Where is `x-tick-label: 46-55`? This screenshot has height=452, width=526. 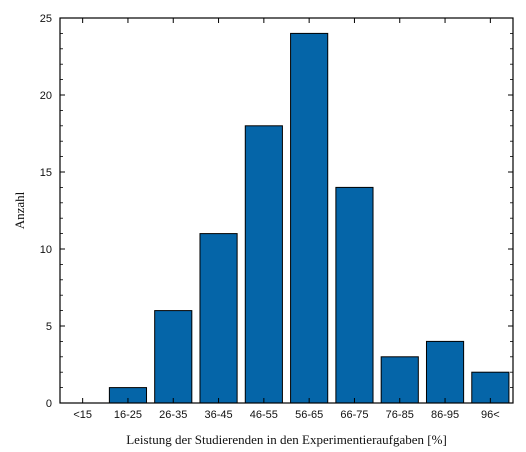
x-tick-label: 46-55 is located at coordinates (264, 415).